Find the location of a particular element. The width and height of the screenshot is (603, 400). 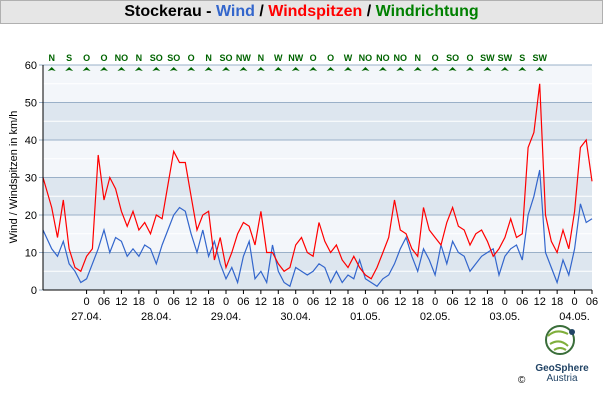

y-tick-label: 30 is located at coordinates (31, 179).